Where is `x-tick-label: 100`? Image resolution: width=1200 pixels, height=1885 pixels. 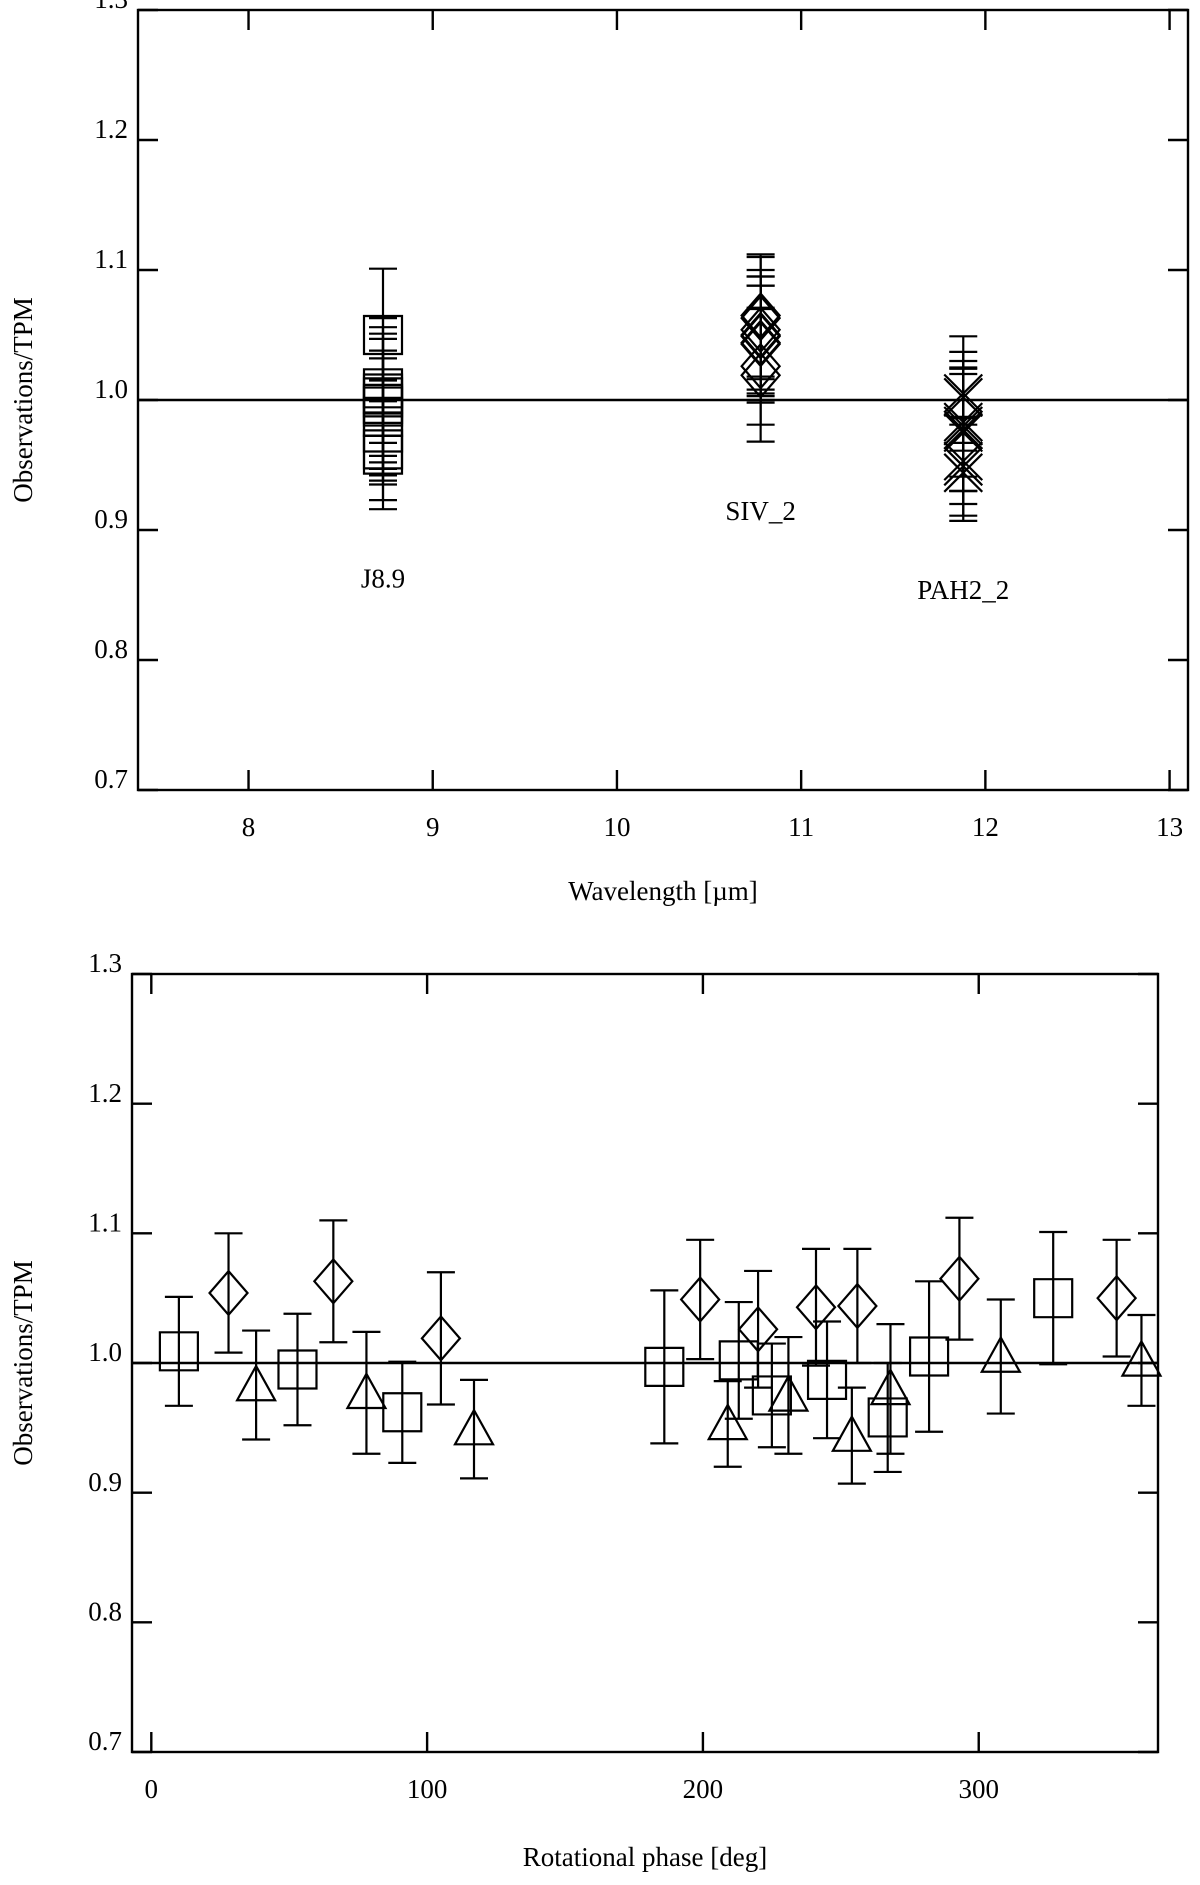 x-tick-label: 100 is located at coordinates (427, 1789).